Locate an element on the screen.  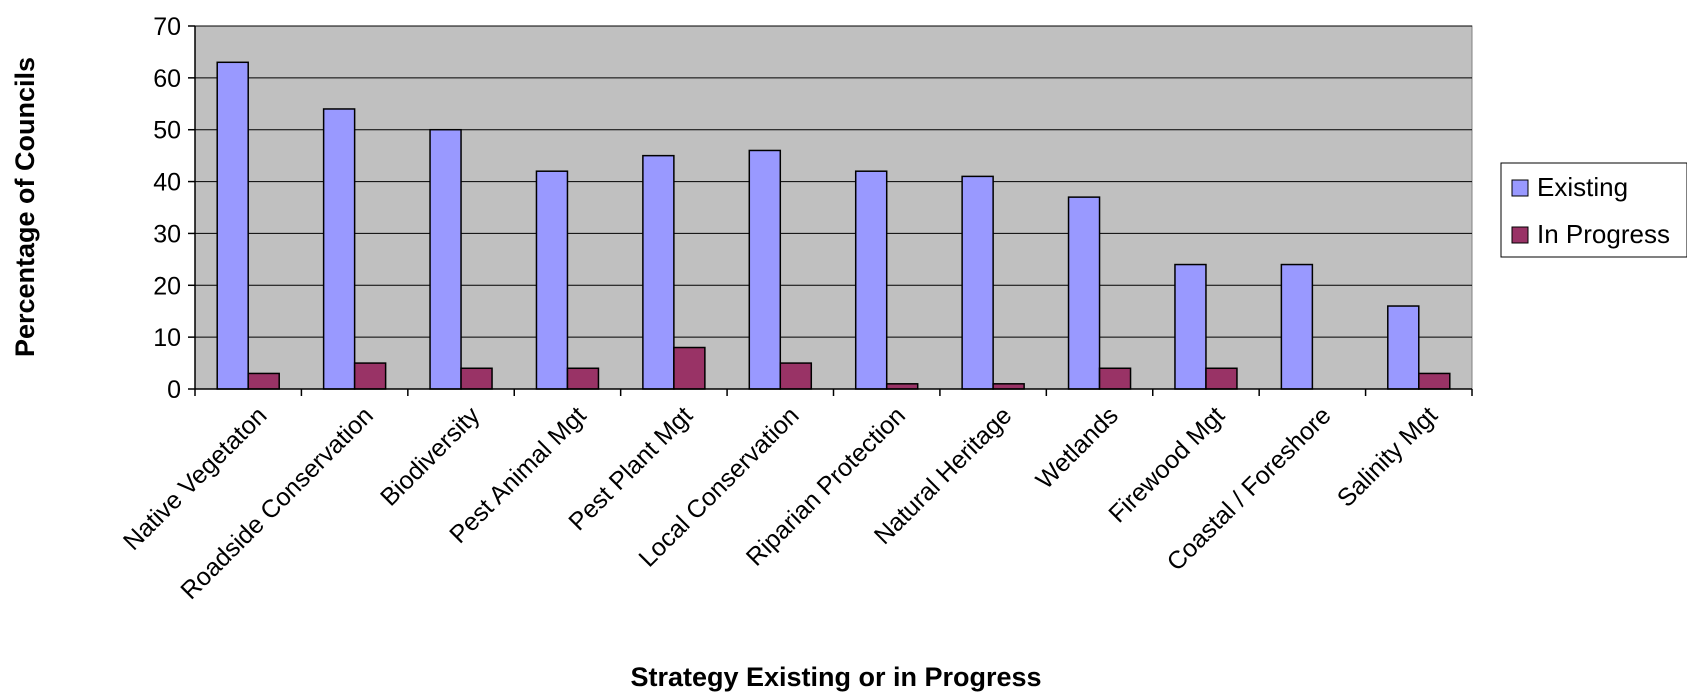
y-tick-label: 20 is located at coordinates (167, 286).